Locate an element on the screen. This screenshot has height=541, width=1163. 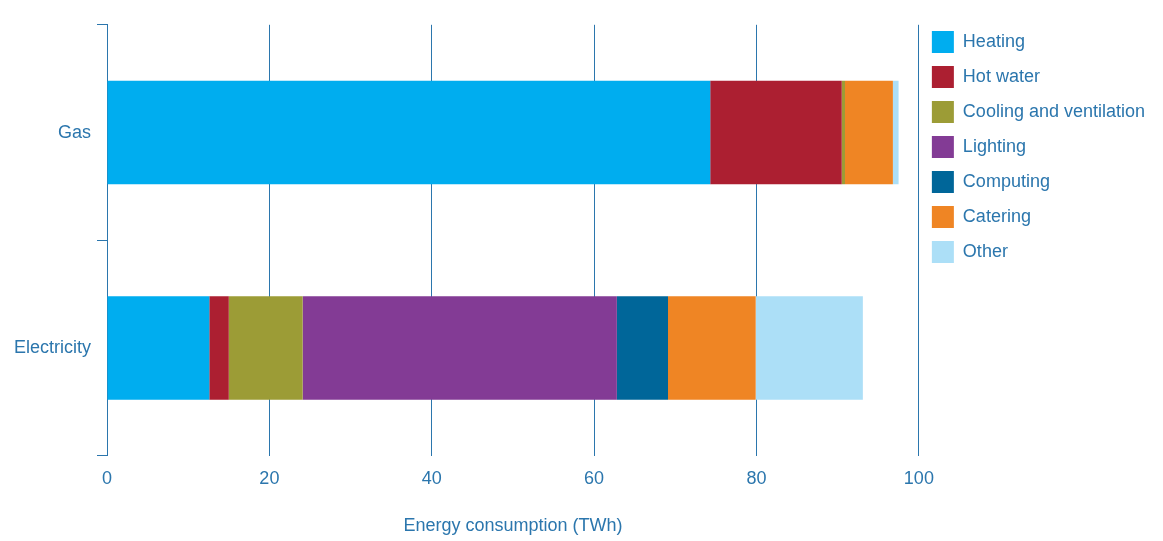
x-tick-label: 100 is located at coordinates (918, 477).